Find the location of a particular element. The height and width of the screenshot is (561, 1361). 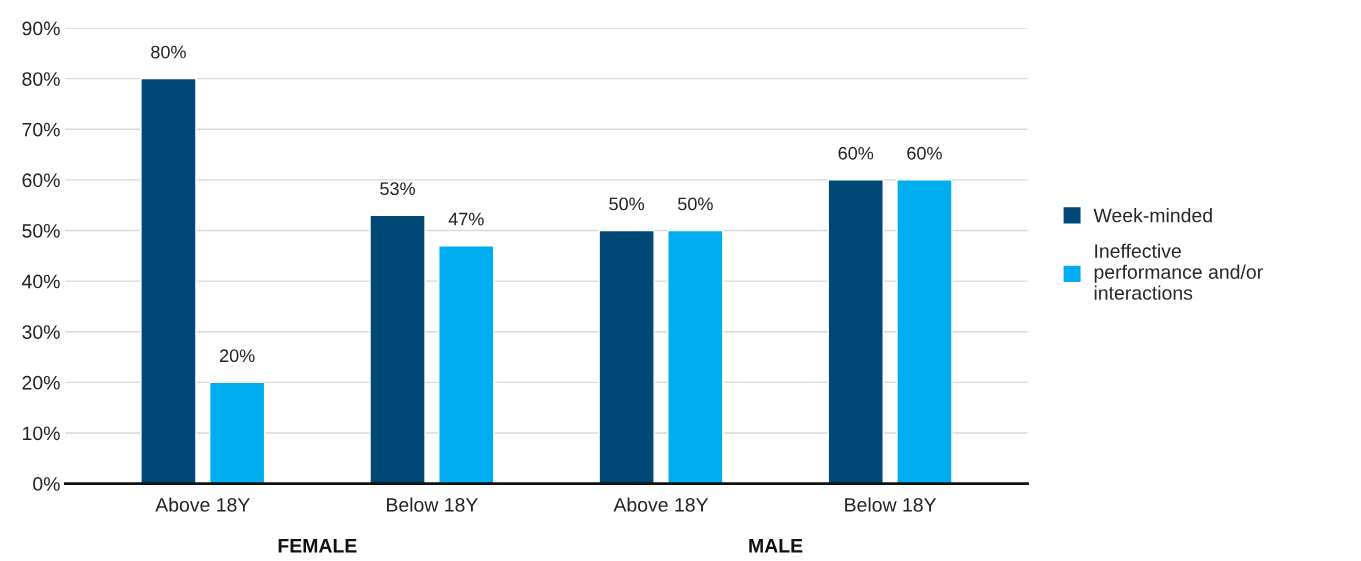

y-tick-label: 30% is located at coordinates (41, 332).